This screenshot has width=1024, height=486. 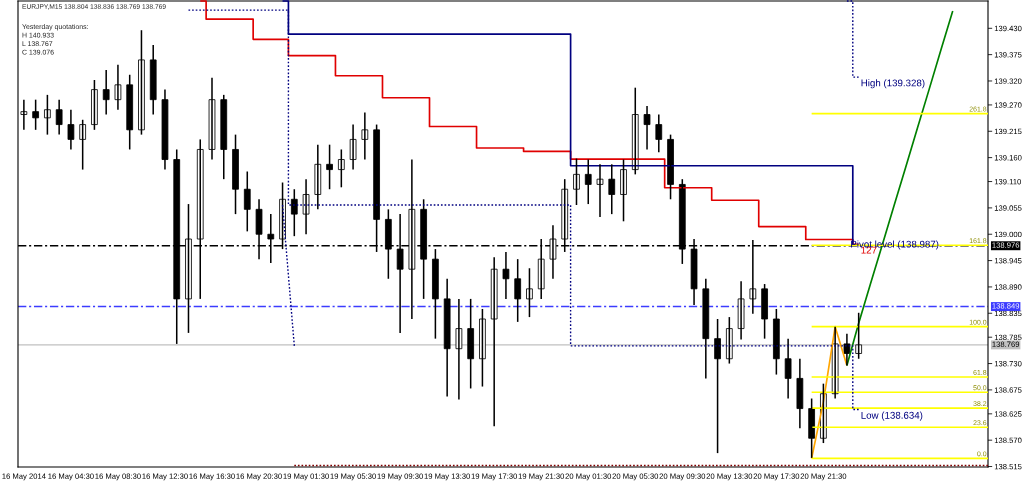 What do you see at coordinates (892, 416) in the screenshot?
I see `series-label: Low (138.634)` at bounding box center [892, 416].